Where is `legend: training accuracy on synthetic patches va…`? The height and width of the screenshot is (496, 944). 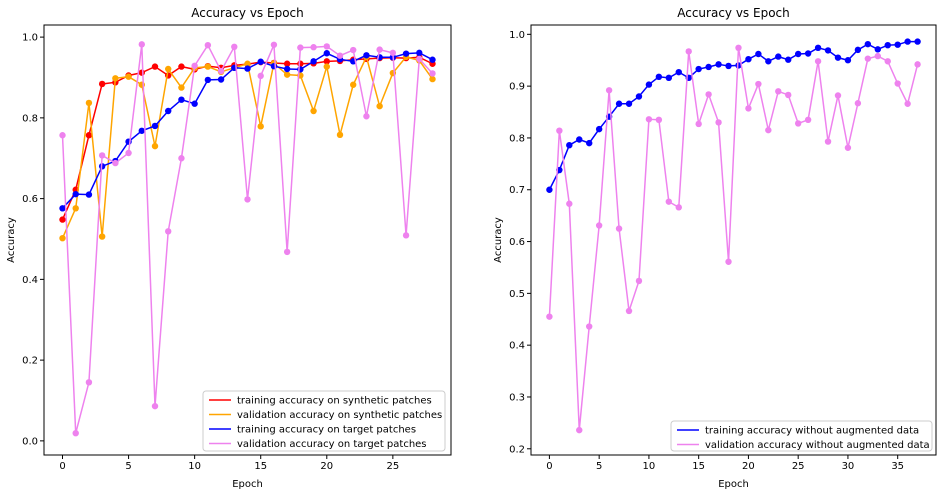 legend: training accuracy on synthetic patches va… is located at coordinates (324, 421).